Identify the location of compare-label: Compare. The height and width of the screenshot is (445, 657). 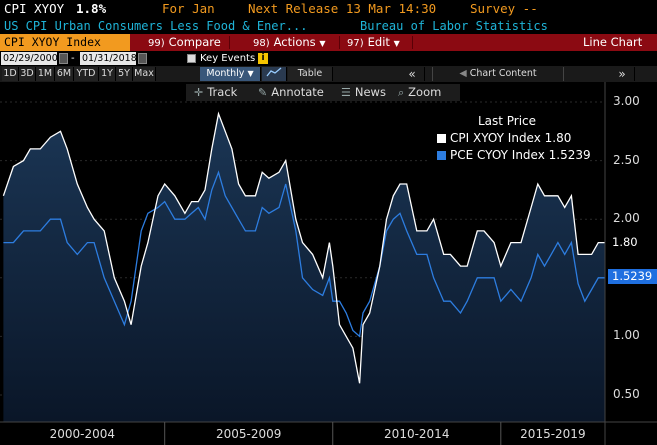
(194, 42).